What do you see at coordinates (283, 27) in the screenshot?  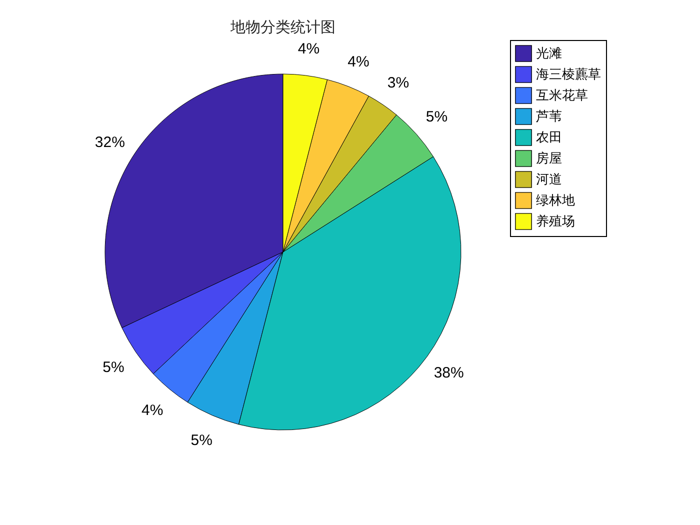 I see `chart-title: 地物分类统计图` at bounding box center [283, 27].